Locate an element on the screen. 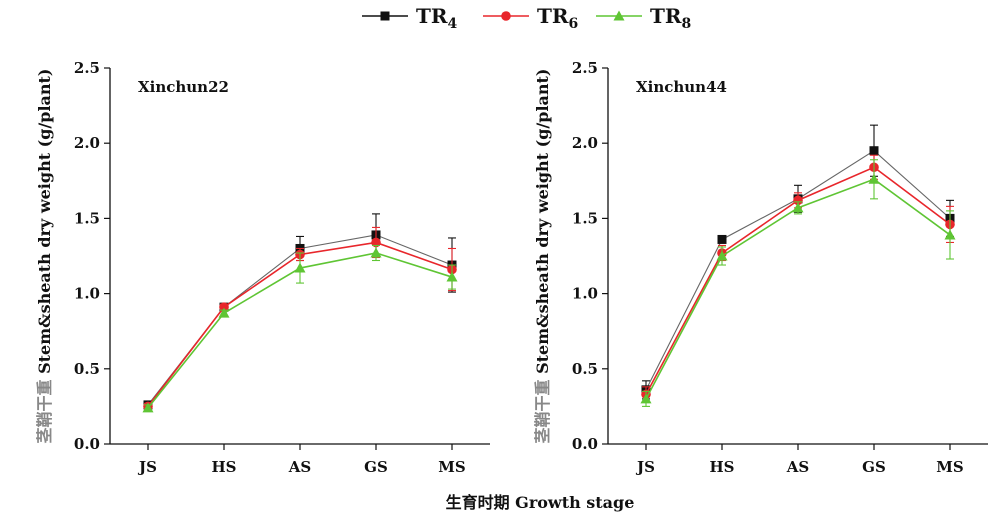 This screenshot has width=1000, height=517. x-axis-label: 生育时期 Growth stage is located at coordinates (540, 502).